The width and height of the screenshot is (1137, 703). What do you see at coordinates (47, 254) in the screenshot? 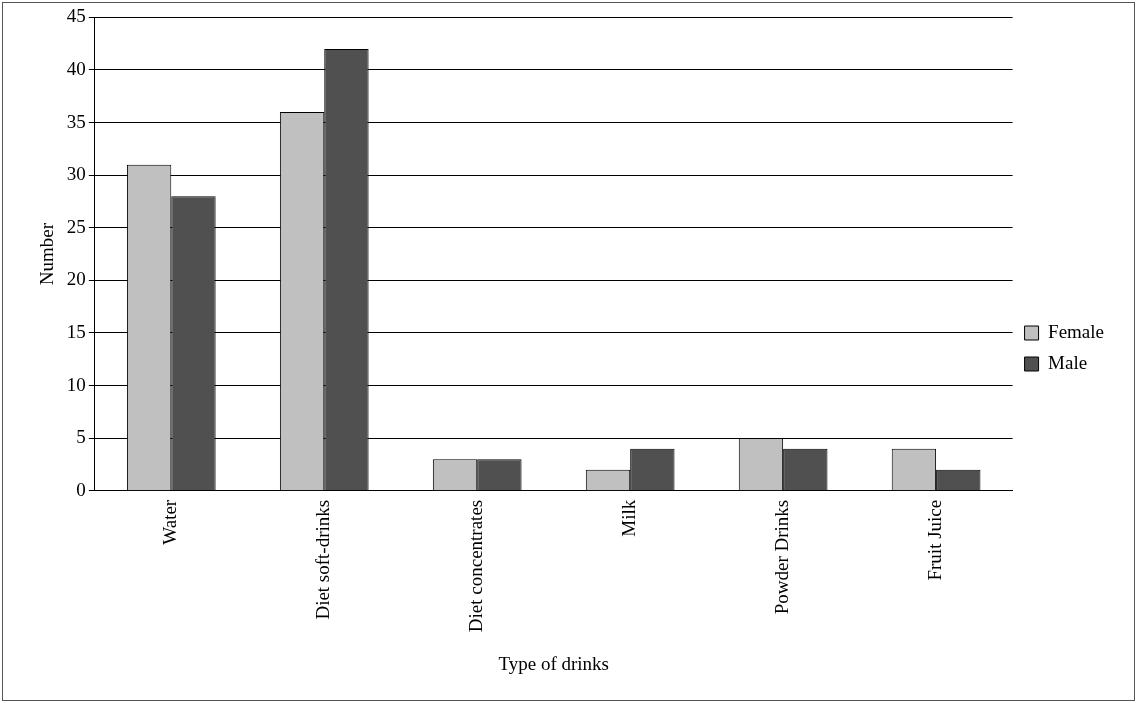
I see `y-axis-title: Number` at bounding box center [47, 254].